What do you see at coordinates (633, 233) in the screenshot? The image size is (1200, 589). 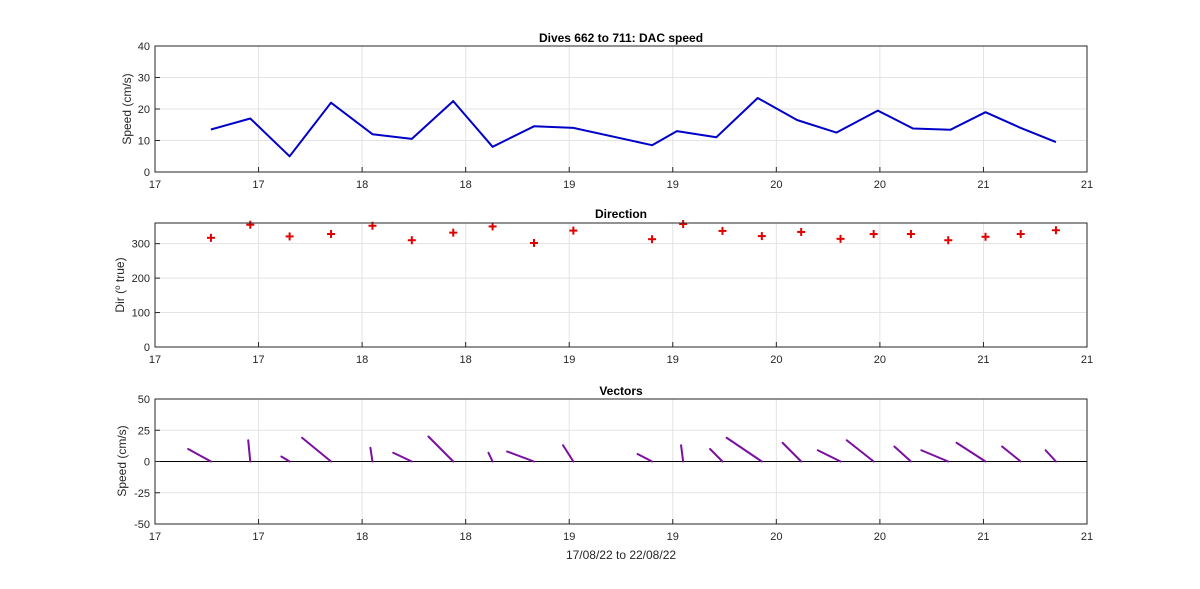 I see `direction-series` at bounding box center [633, 233].